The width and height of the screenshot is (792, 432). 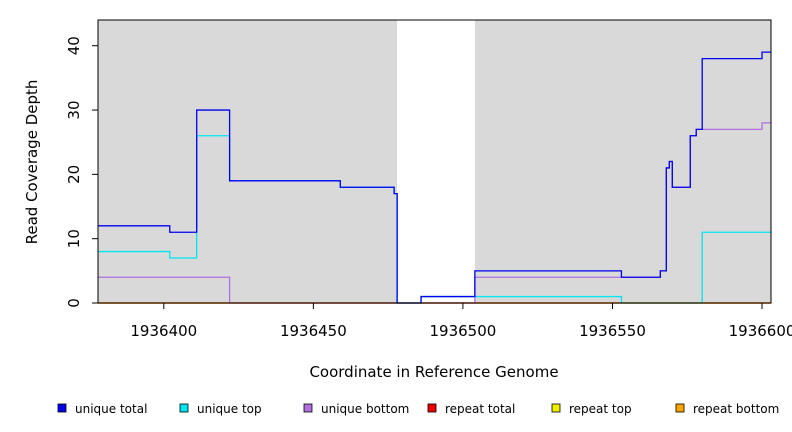 What do you see at coordinates (74, 174) in the screenshot?
I see `y-tick-label: 20` at bounding box center [74, 174].